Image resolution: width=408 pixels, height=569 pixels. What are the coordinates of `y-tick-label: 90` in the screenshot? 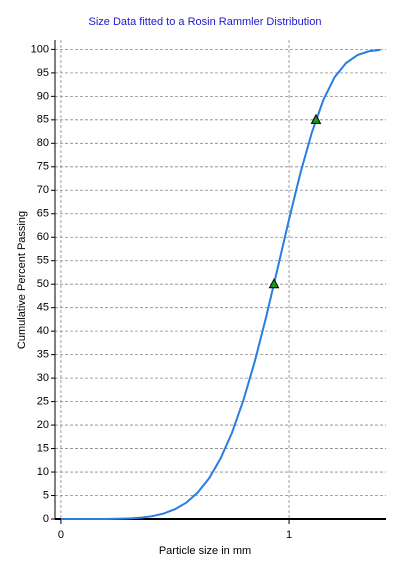 It's located at (43, 96).